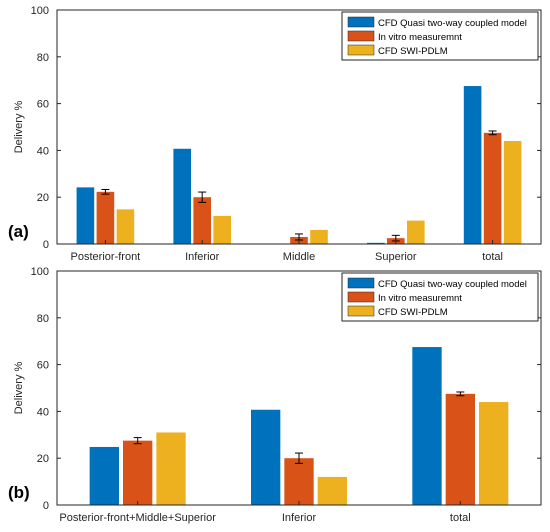  I want to click on x-tick-label: Posterior-front, so click(106, 257).